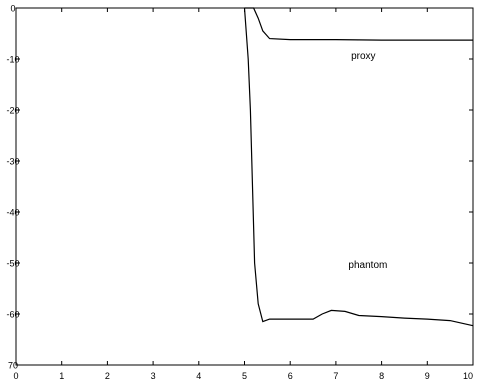 The width and height of the screenshot is (477, 385). I want to click on y-tick-label: -10, so click(12, 60).